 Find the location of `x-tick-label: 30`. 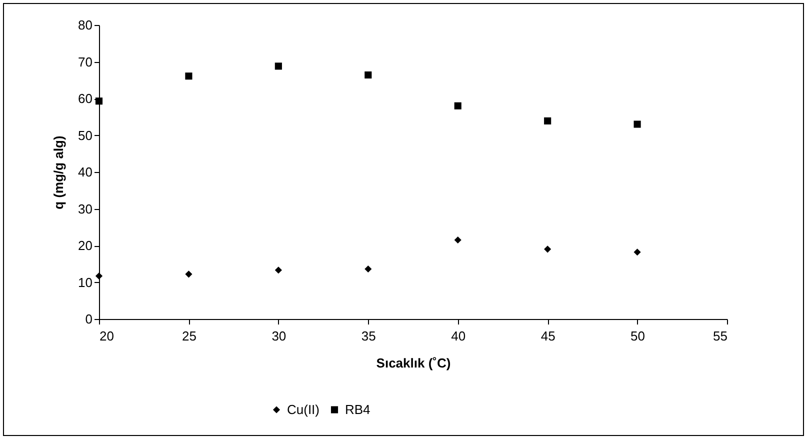

x-tick-label: 30 is located at coordinates (279, 336).